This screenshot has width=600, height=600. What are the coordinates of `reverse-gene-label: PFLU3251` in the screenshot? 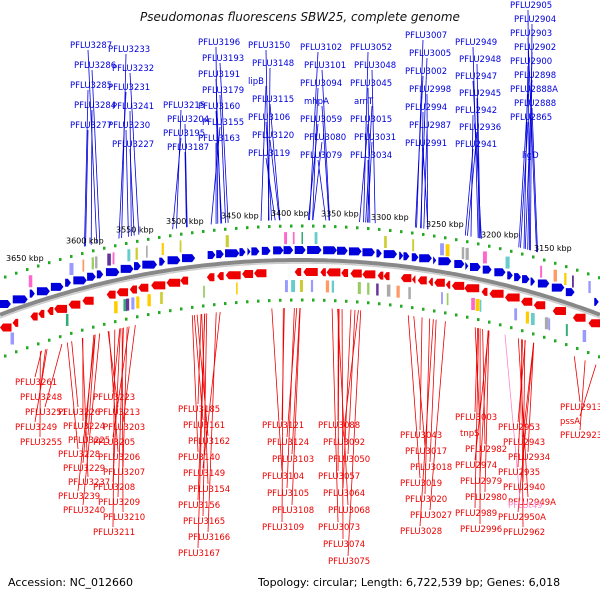 It's located at (46, 413).